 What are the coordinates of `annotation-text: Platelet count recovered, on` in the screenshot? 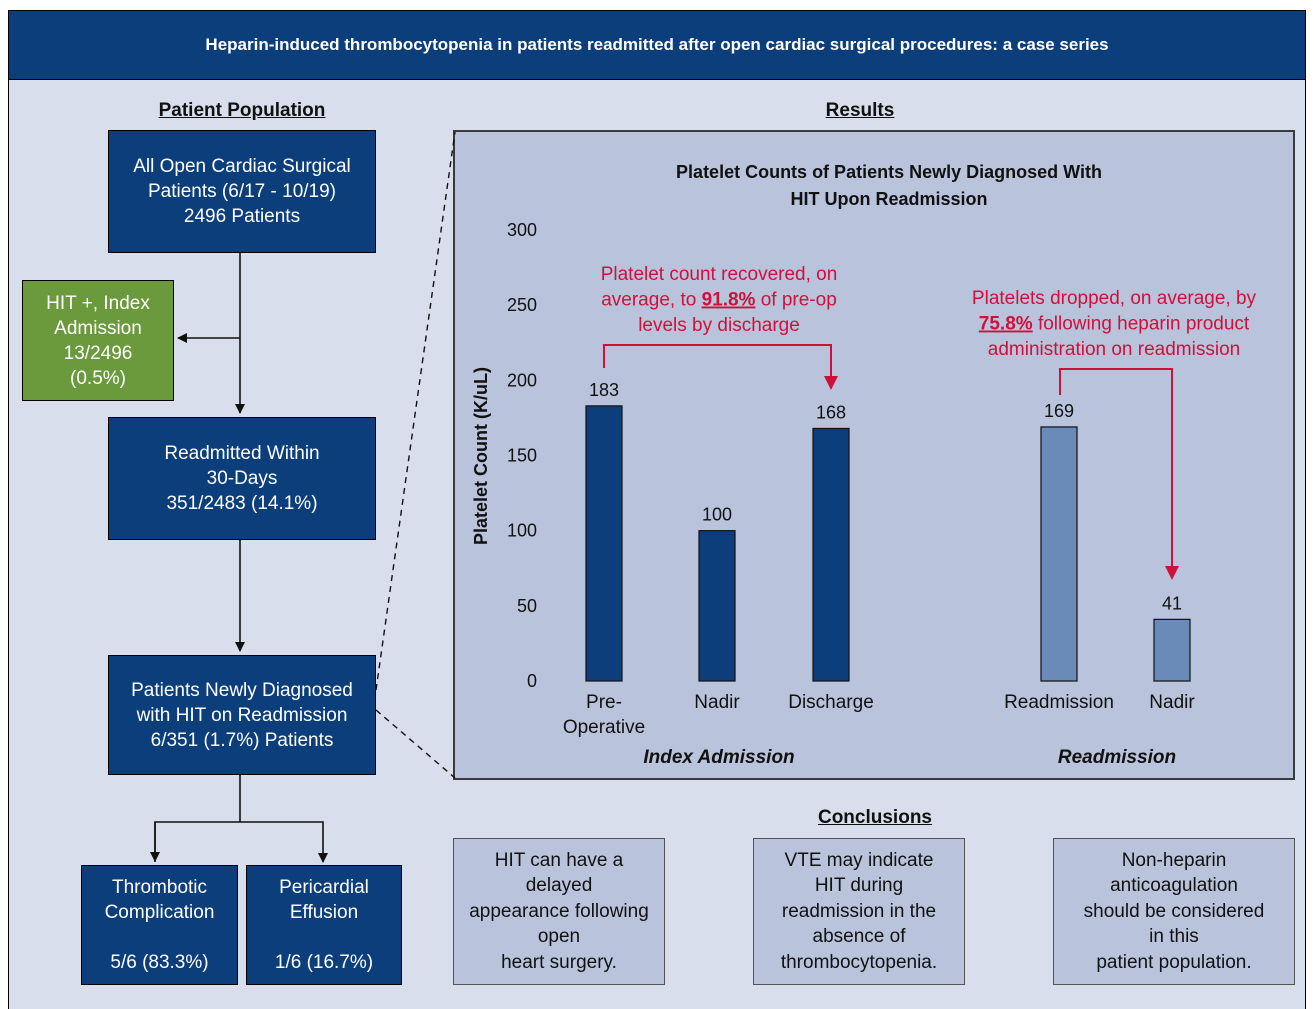 It's located at (719, 274).